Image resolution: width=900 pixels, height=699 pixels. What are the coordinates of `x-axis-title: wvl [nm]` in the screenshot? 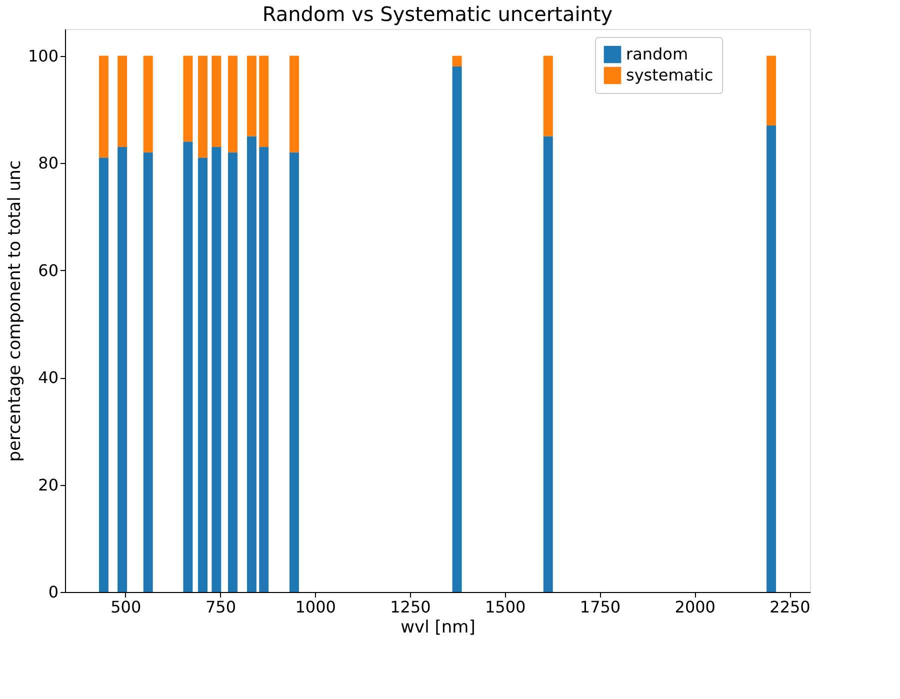 It's located at (438, 628).